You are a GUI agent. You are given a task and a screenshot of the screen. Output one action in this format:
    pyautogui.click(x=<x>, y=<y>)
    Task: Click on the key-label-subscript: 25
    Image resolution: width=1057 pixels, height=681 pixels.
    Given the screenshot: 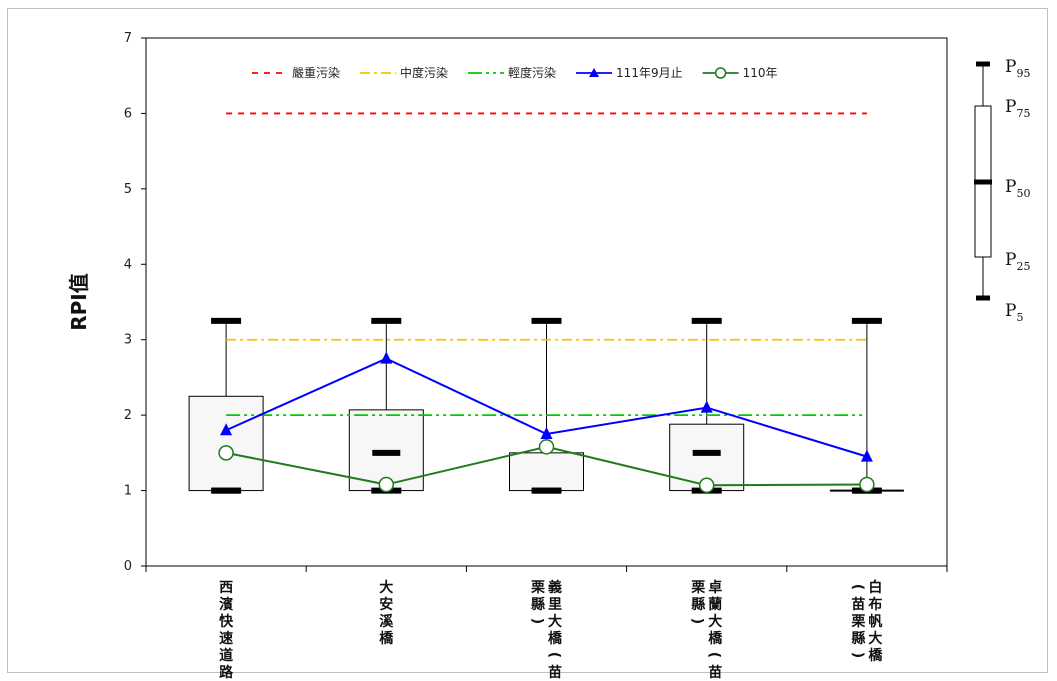 What is the action you would take?
    pyautogui.click(x=1023, y=266)
    